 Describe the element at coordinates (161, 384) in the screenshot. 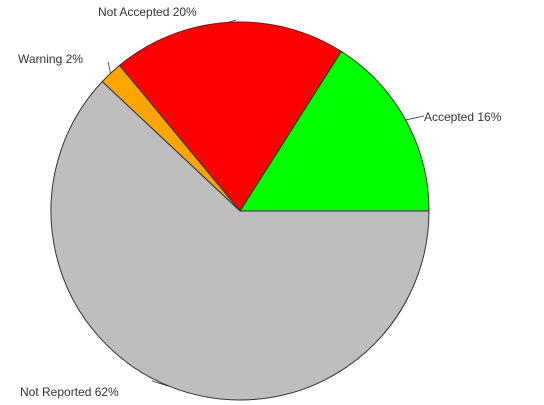

I see `leader-not-reported` at that location.